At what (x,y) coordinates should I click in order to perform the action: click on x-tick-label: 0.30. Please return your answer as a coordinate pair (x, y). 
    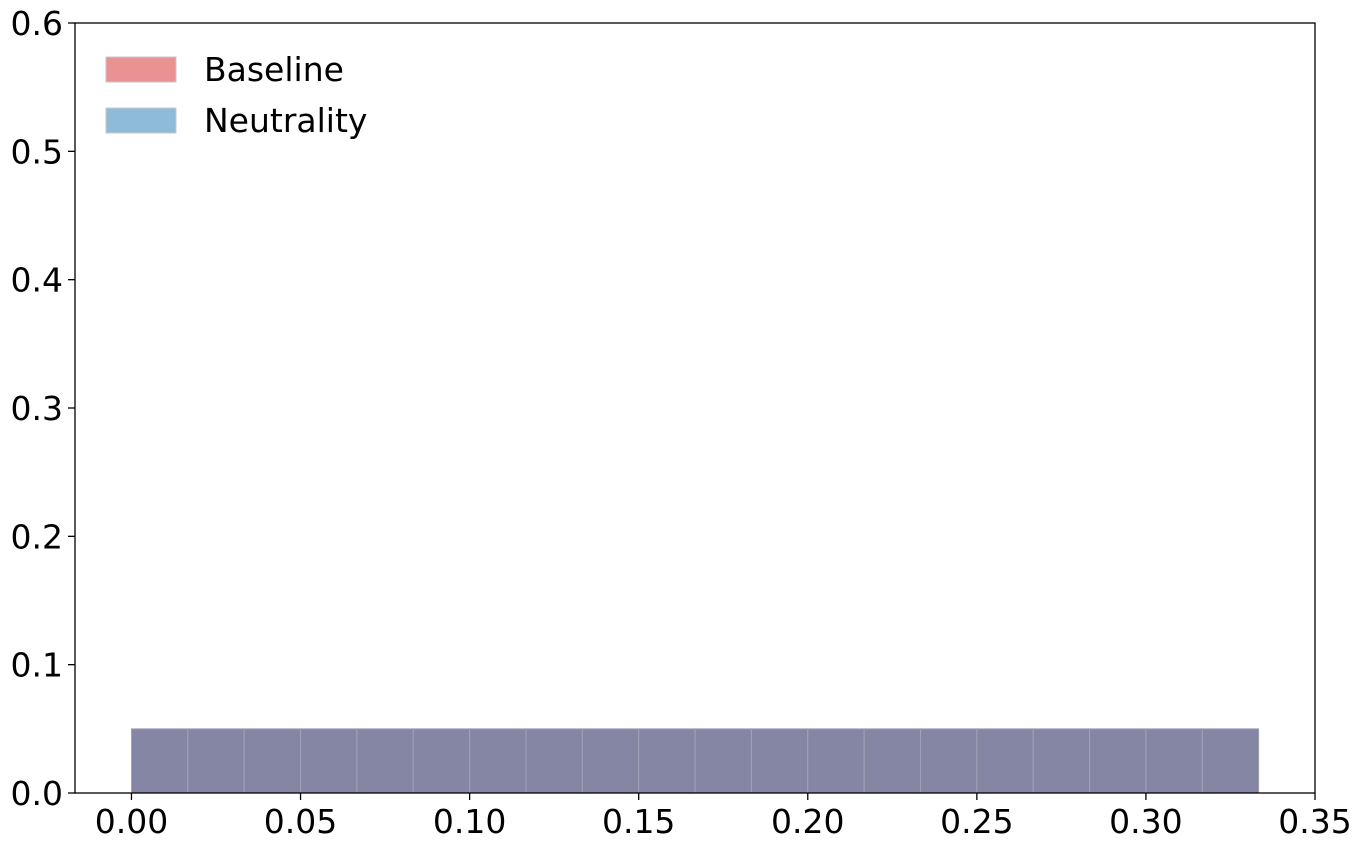
    Looking at the image, I should click on (1145, 821).